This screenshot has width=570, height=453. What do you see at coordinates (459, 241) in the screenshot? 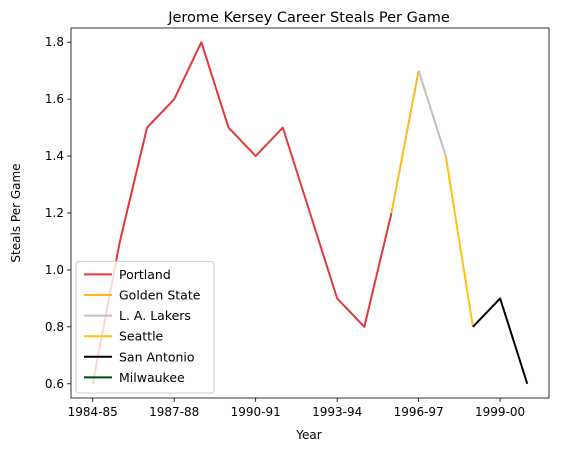
I see `series-line-seattle` at bounding box center [459, 241].